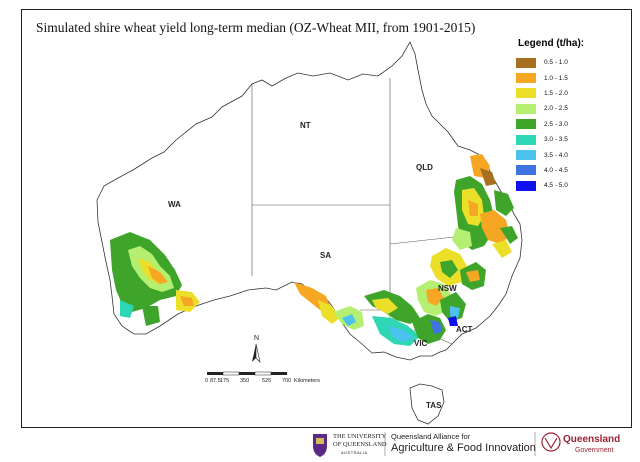 Image resolution: width=640 pixels, height=462 pixels. I want to click on label-sa: SA, so click(325, 255).